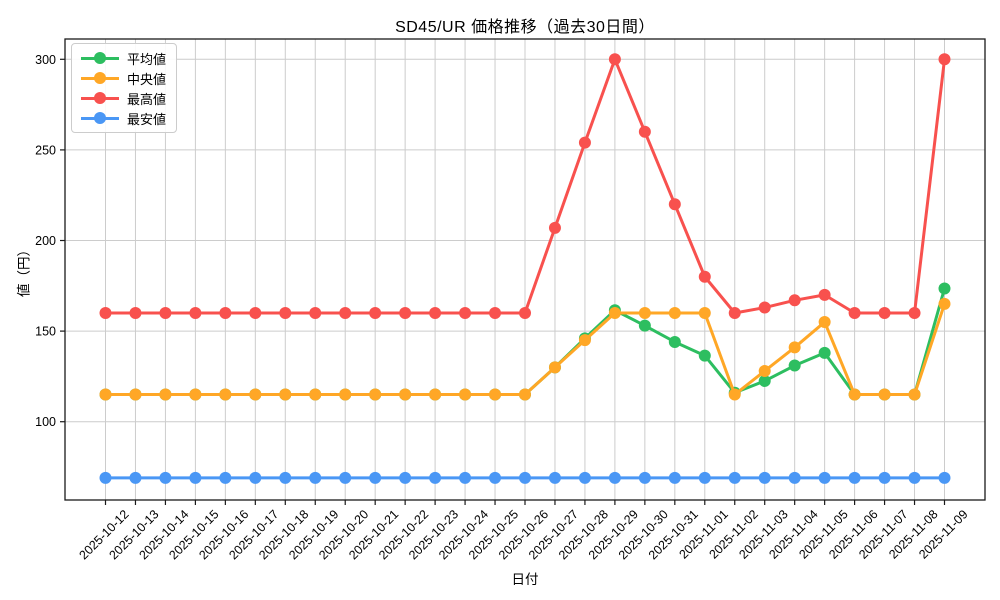 Image resolution: width=1000 pixels, height=600 pixels. I want to click on y-tick-labels: 100 150 200 250 300, so click(45, 241).